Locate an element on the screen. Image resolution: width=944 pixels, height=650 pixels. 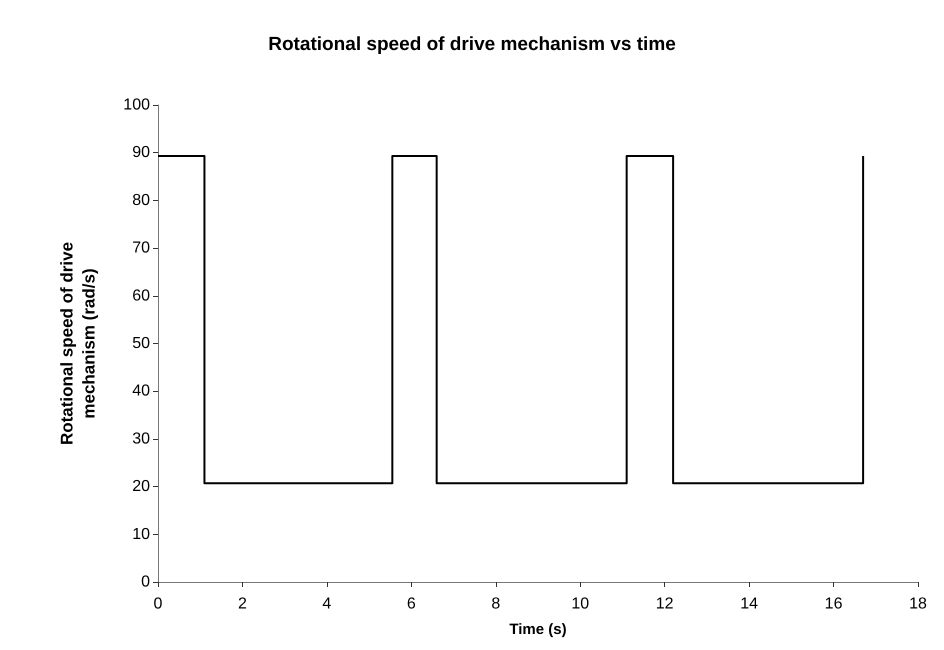
x-tick-label: 6 is located at coordinates (411, 604).